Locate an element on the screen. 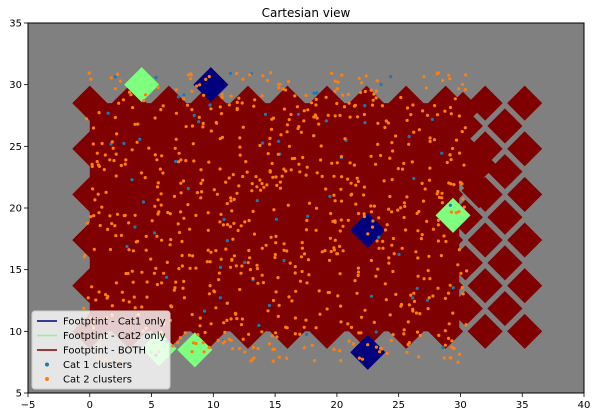  footprint-tile-cat2-only is located at coordinates (142, 85).